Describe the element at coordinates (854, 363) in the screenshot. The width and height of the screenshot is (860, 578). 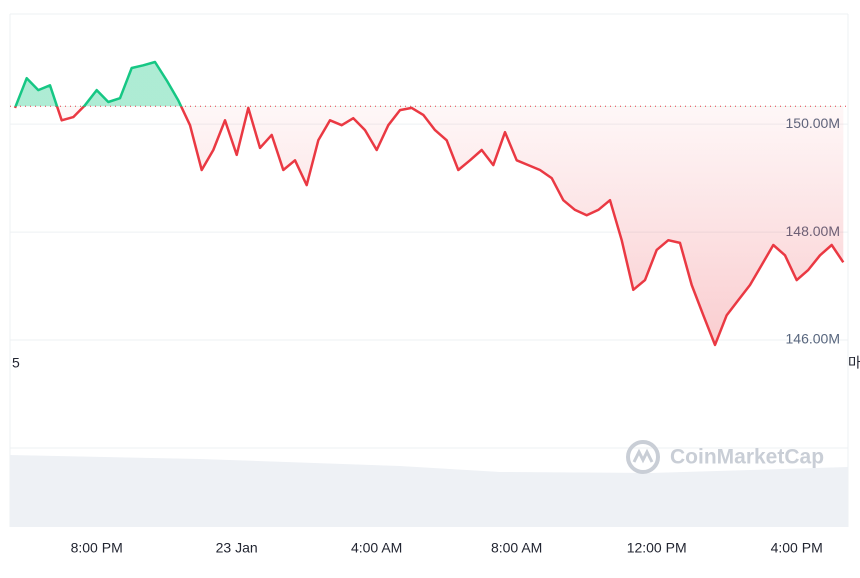
I see `edge-label: 마` at that location.